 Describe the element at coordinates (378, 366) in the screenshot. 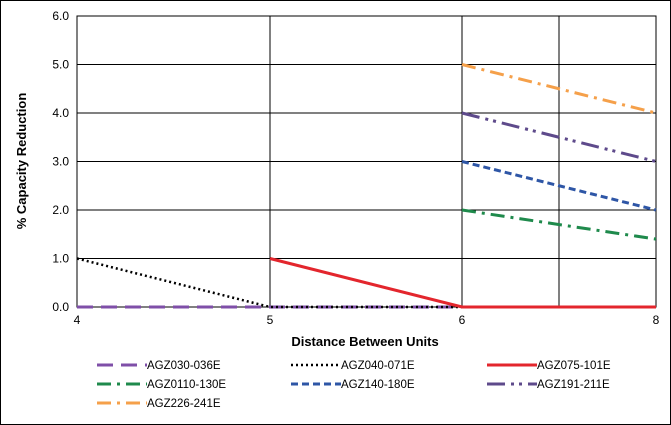

I see `legend-label: AGZ040-071E` at that location.